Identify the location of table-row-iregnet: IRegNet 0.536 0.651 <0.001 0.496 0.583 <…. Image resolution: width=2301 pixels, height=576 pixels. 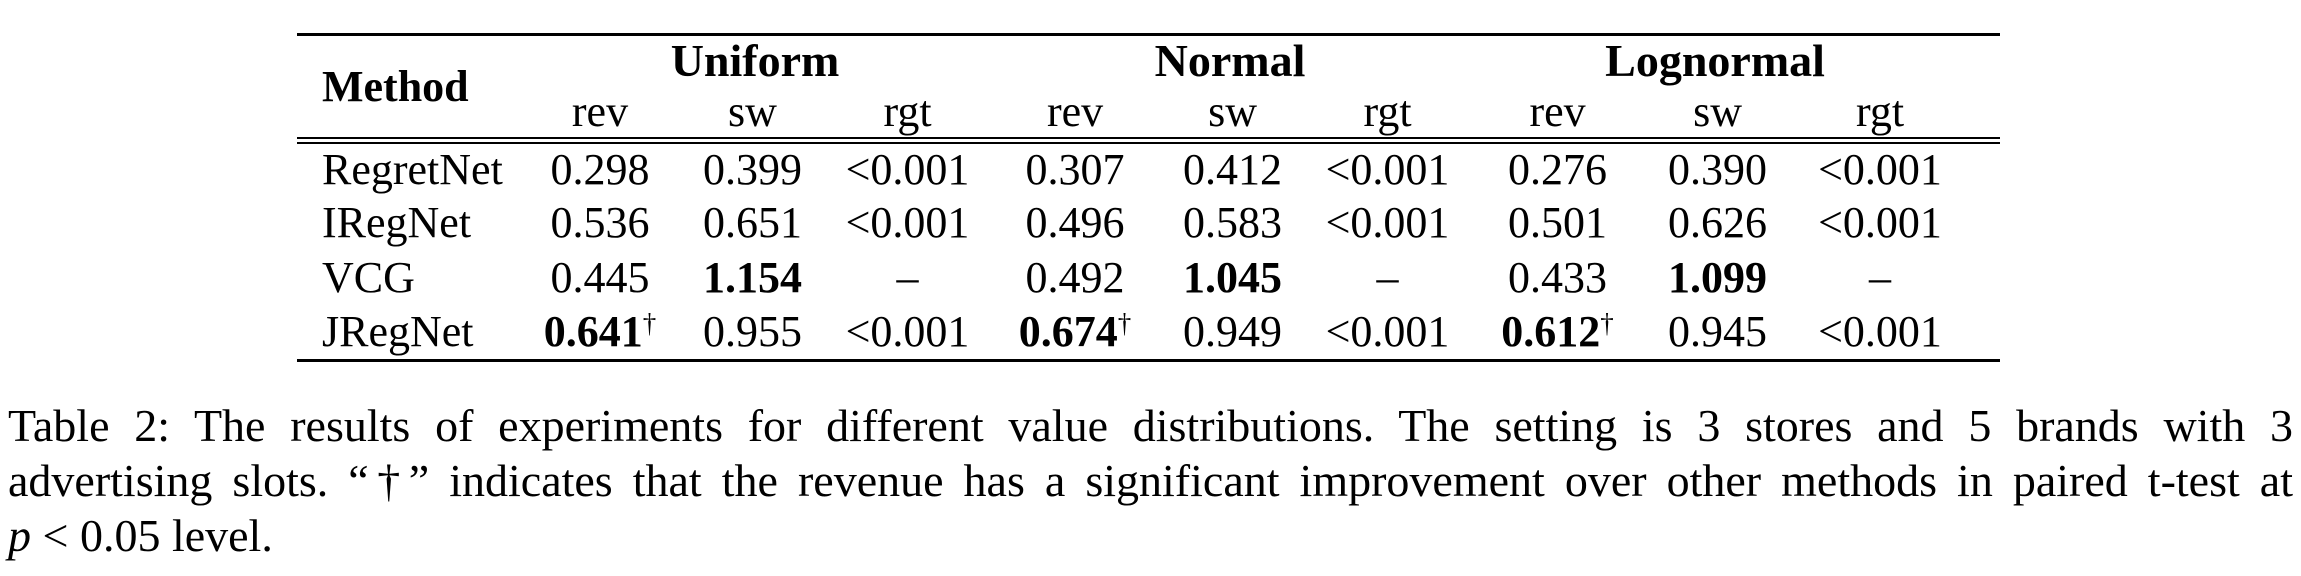
(1148, 223).